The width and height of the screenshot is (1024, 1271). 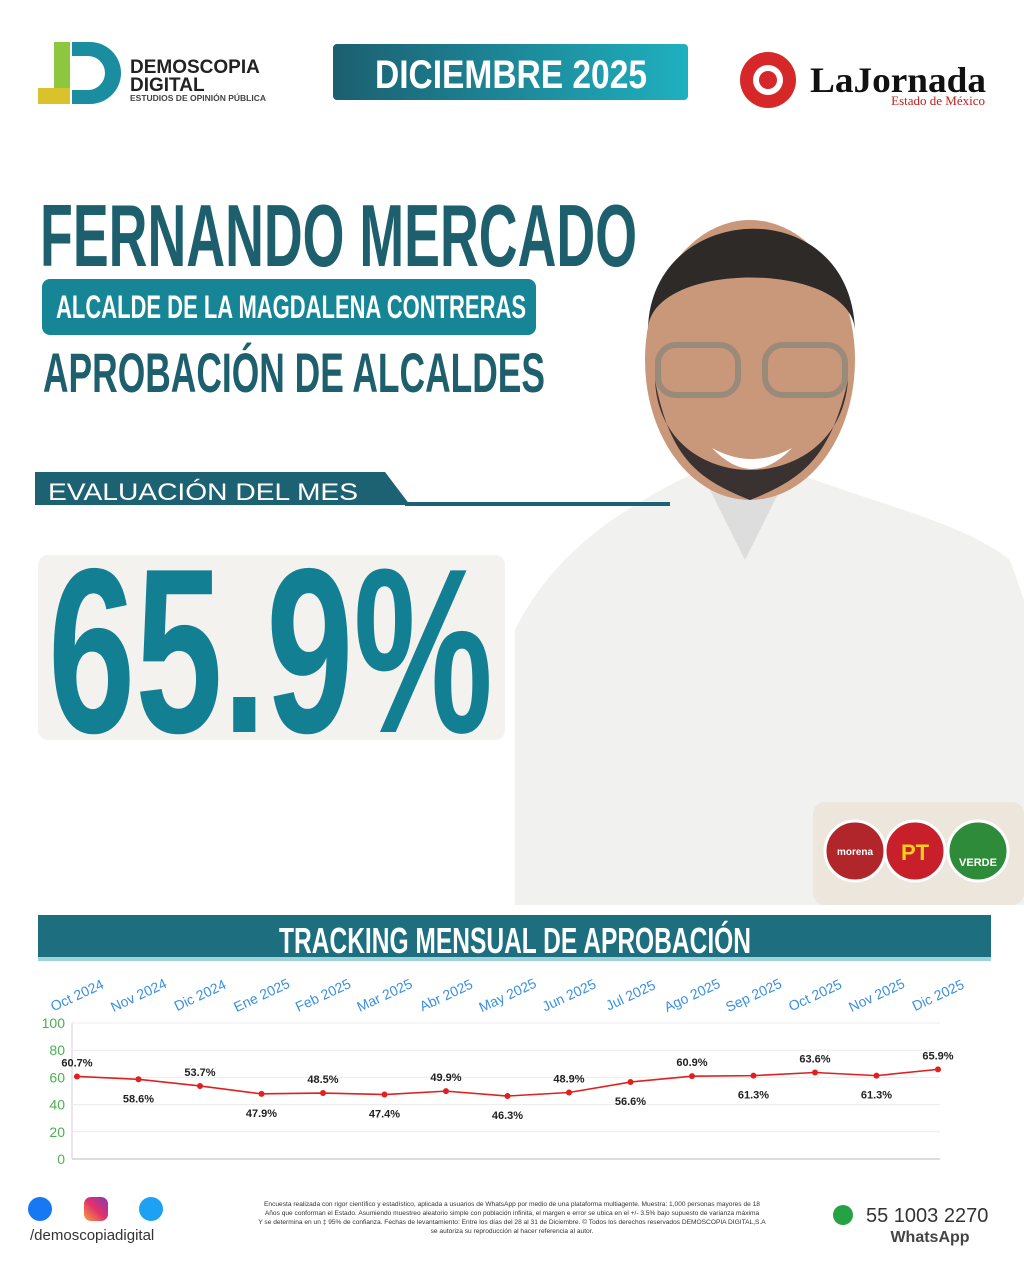 What do you see at coordinates (57, 1132) in the screenshot?
I see `y-tick-label: 20` at bounding box center [57, 1132].